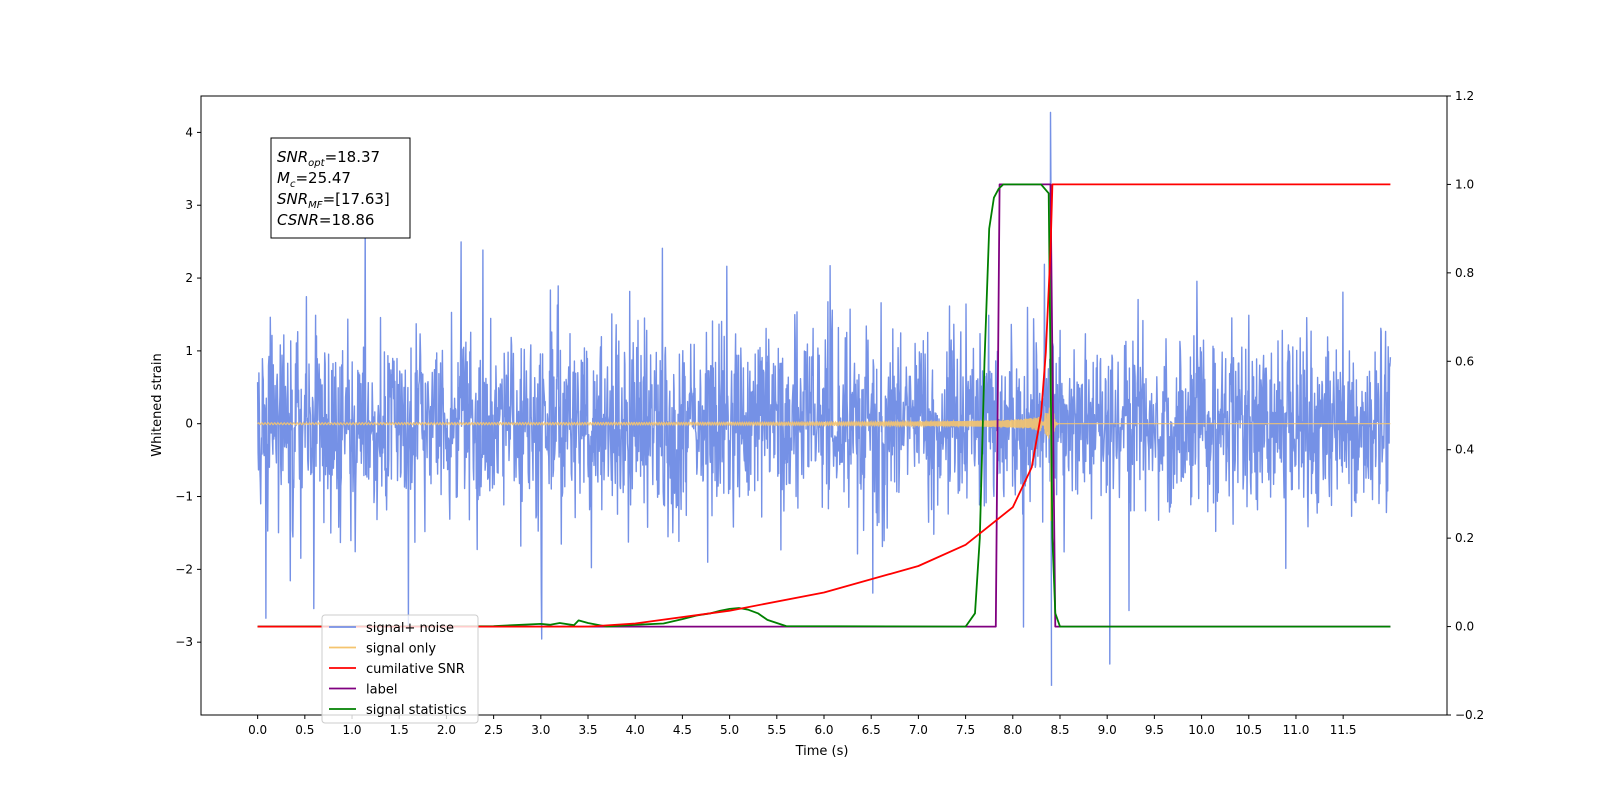  Describe the element at coordinates (333, 200) in the screenshot. I see `annotation-line: SNRMF=[17.63]` at that location.